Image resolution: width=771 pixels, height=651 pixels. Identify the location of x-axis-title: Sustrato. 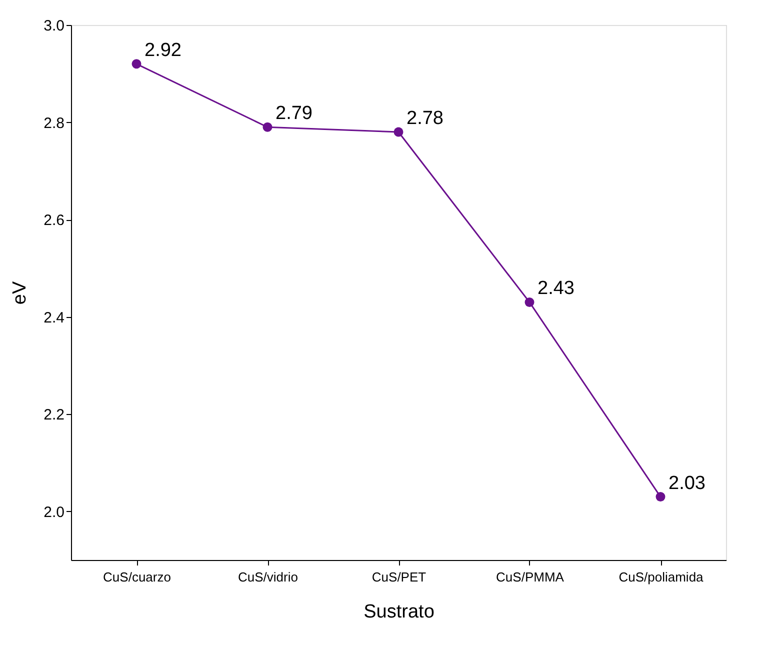
(399, 612).